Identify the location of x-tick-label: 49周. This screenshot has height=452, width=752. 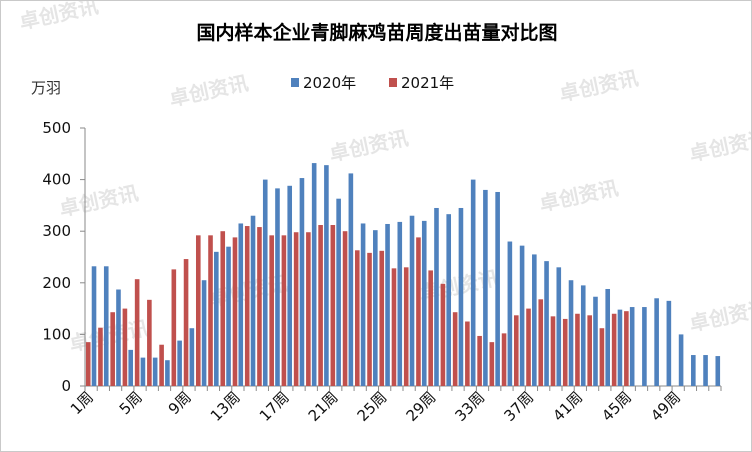
(665, 406).